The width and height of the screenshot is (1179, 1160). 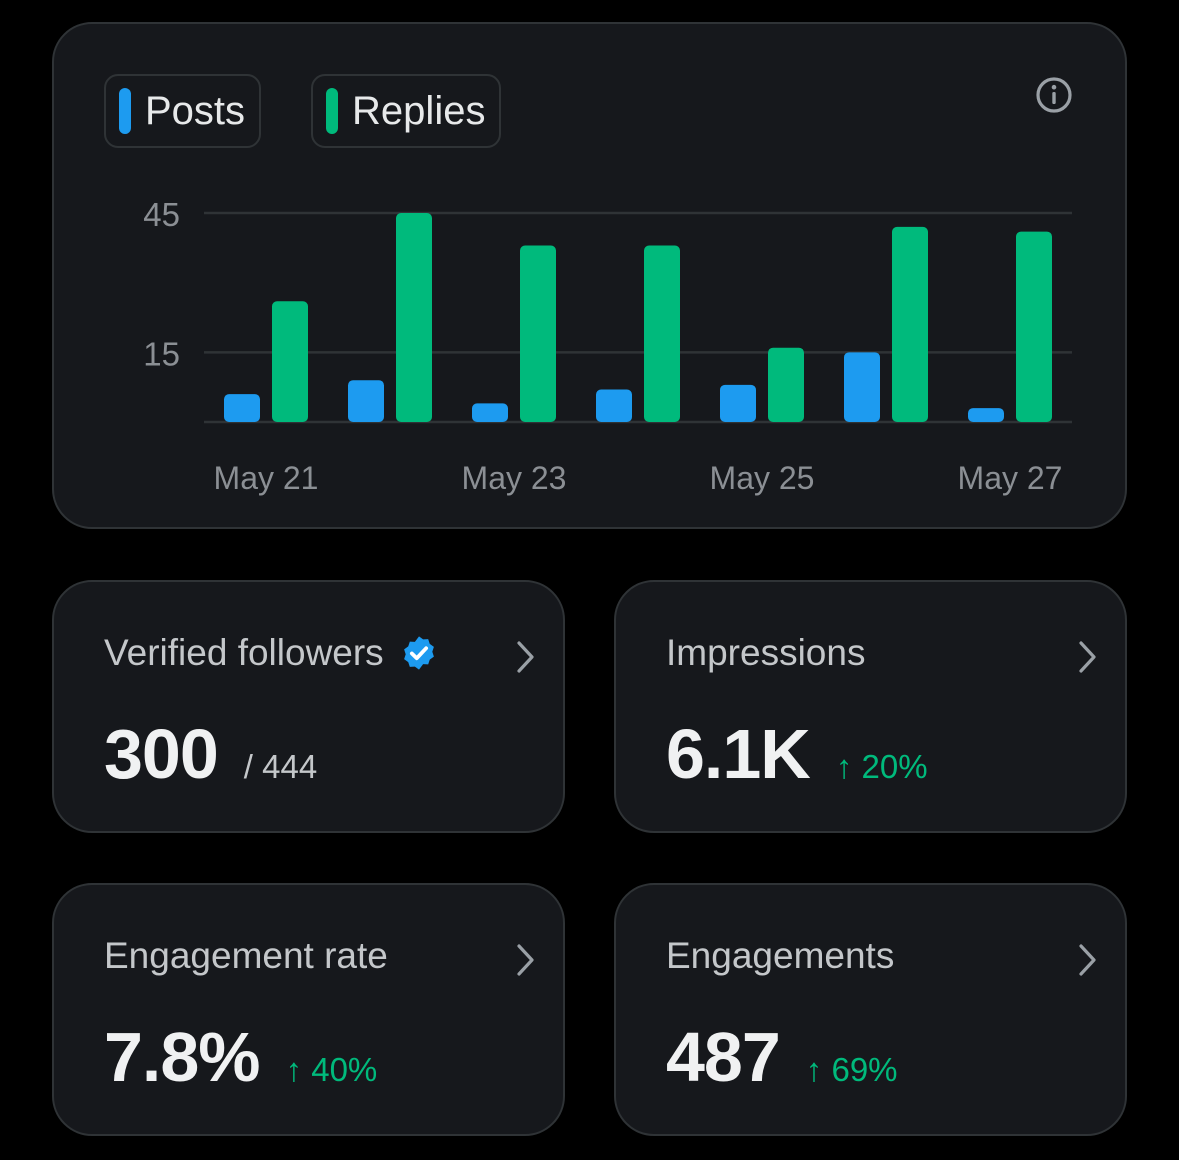 I want to click on tile-title: Engagements, so click(x=780, y=956).